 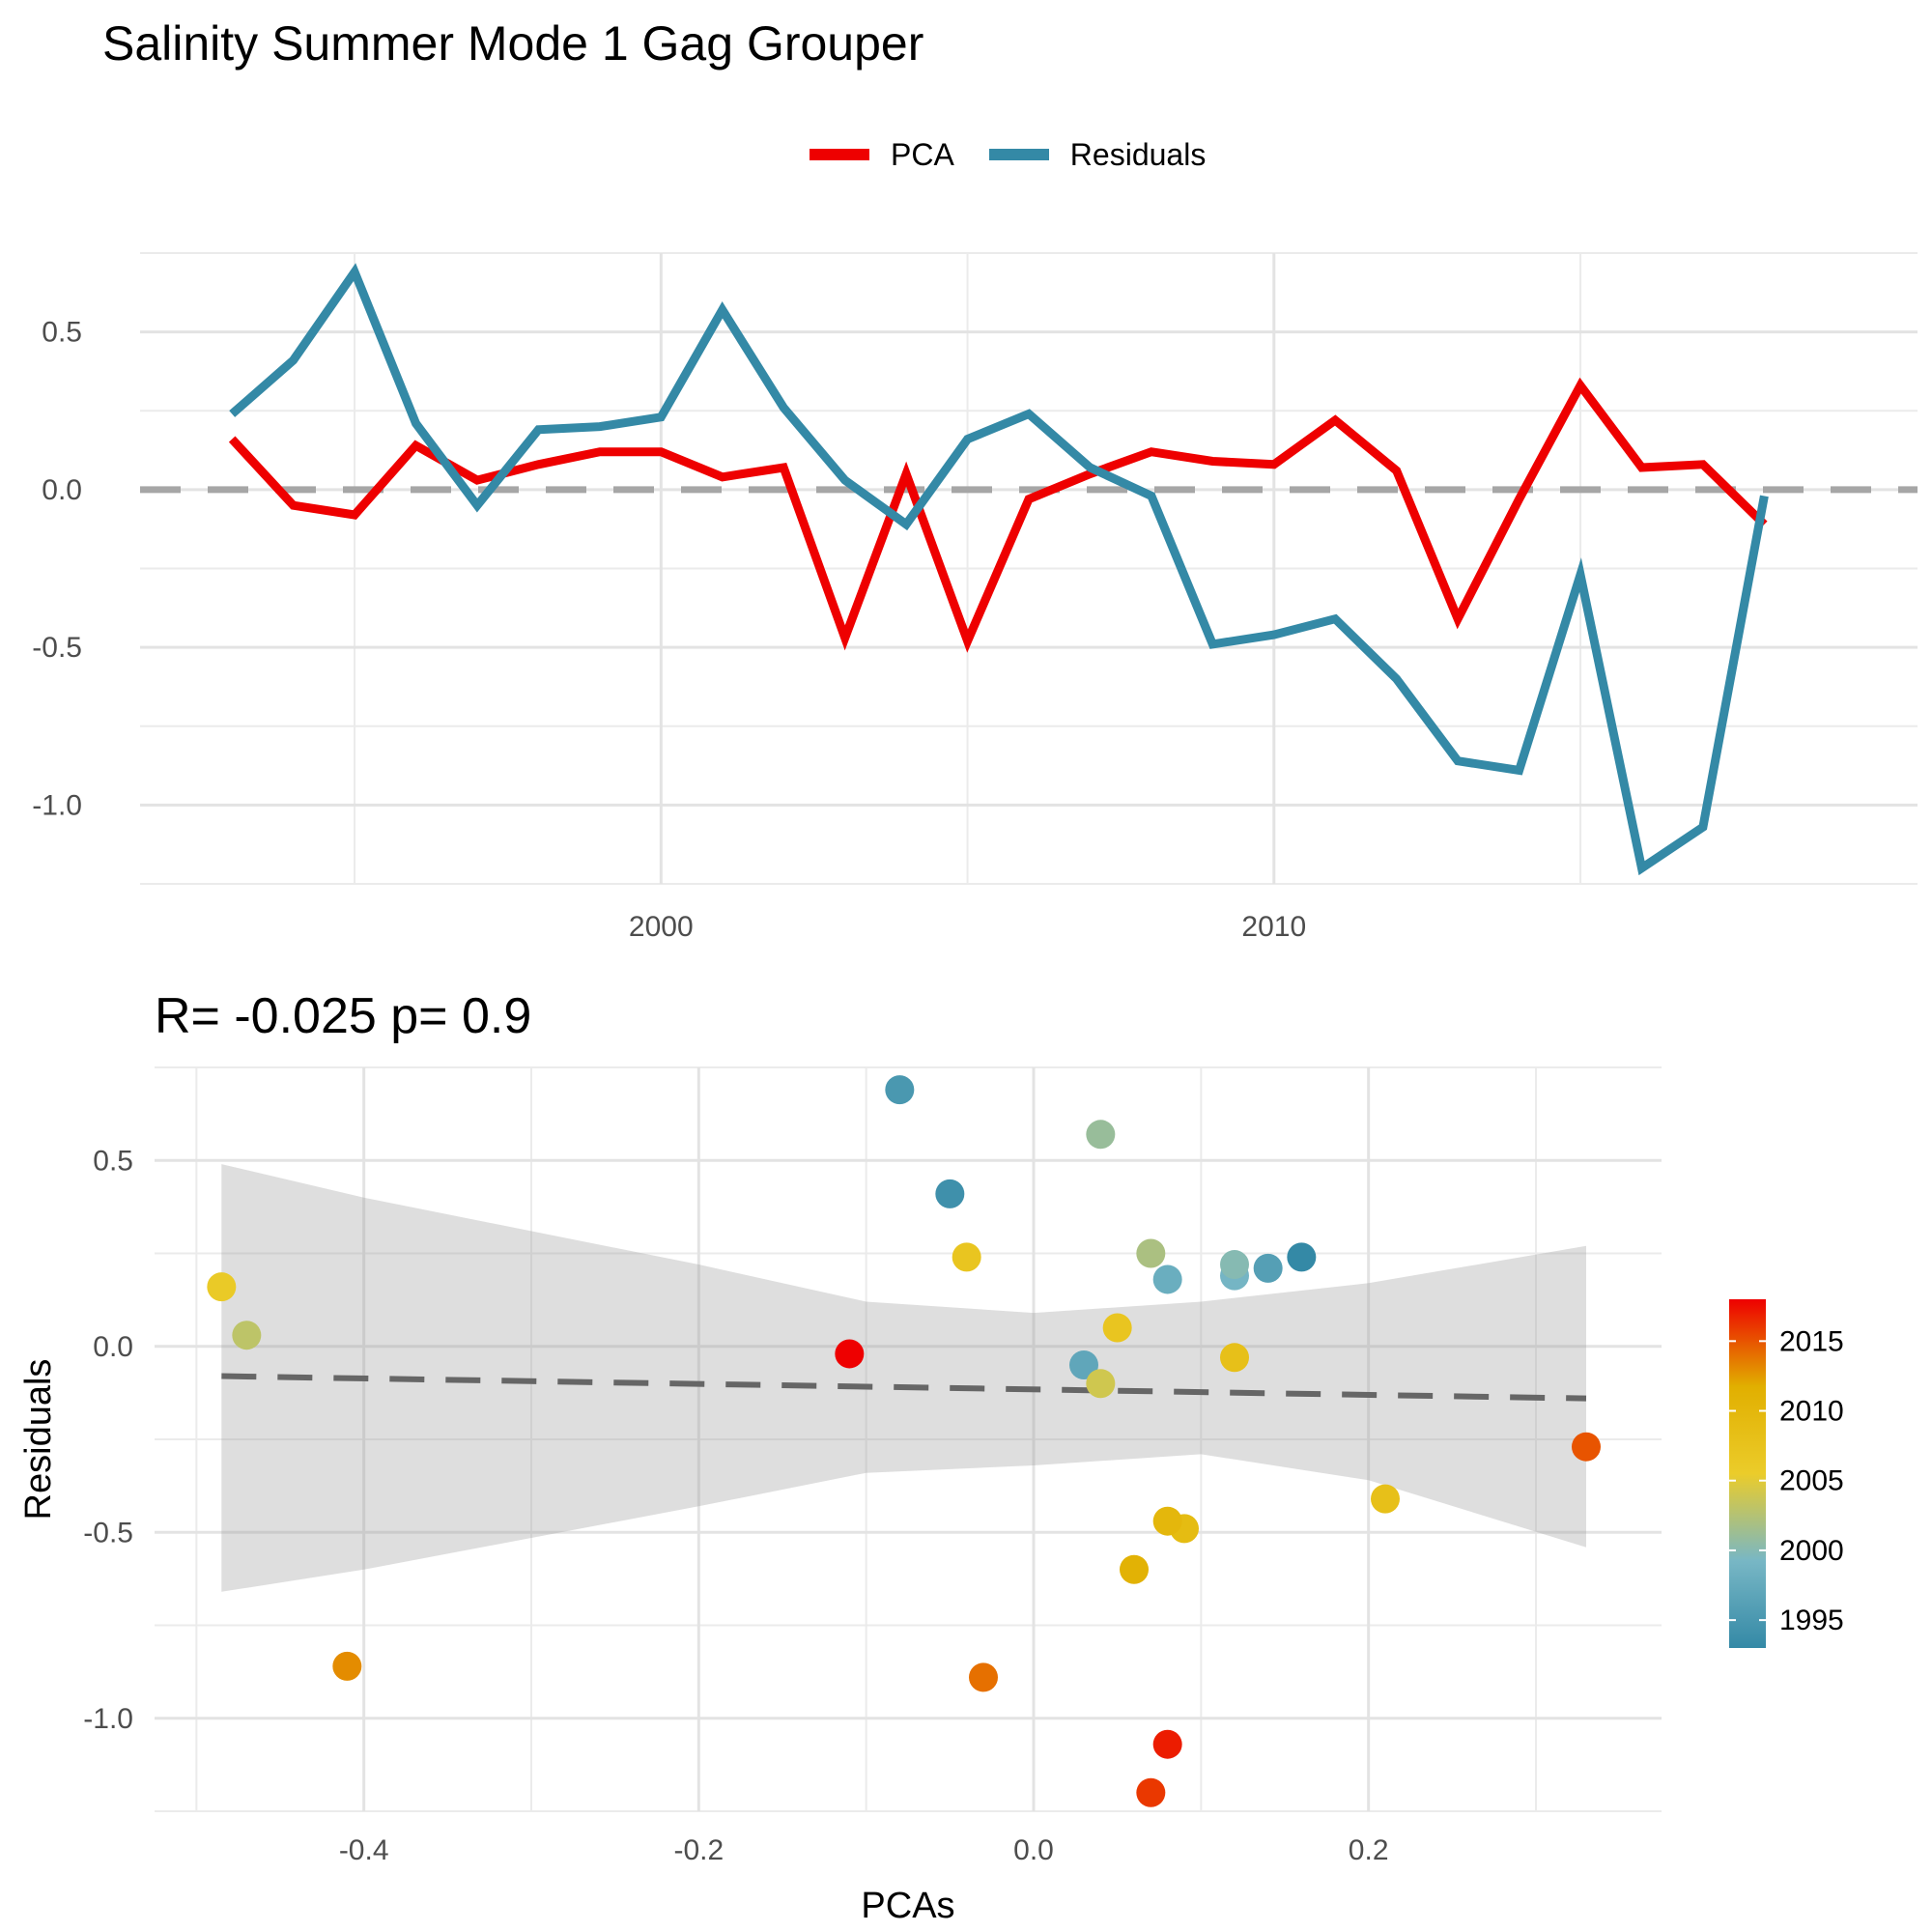 I want to click on legend-swatch-pca, so click(x=839, y=154).